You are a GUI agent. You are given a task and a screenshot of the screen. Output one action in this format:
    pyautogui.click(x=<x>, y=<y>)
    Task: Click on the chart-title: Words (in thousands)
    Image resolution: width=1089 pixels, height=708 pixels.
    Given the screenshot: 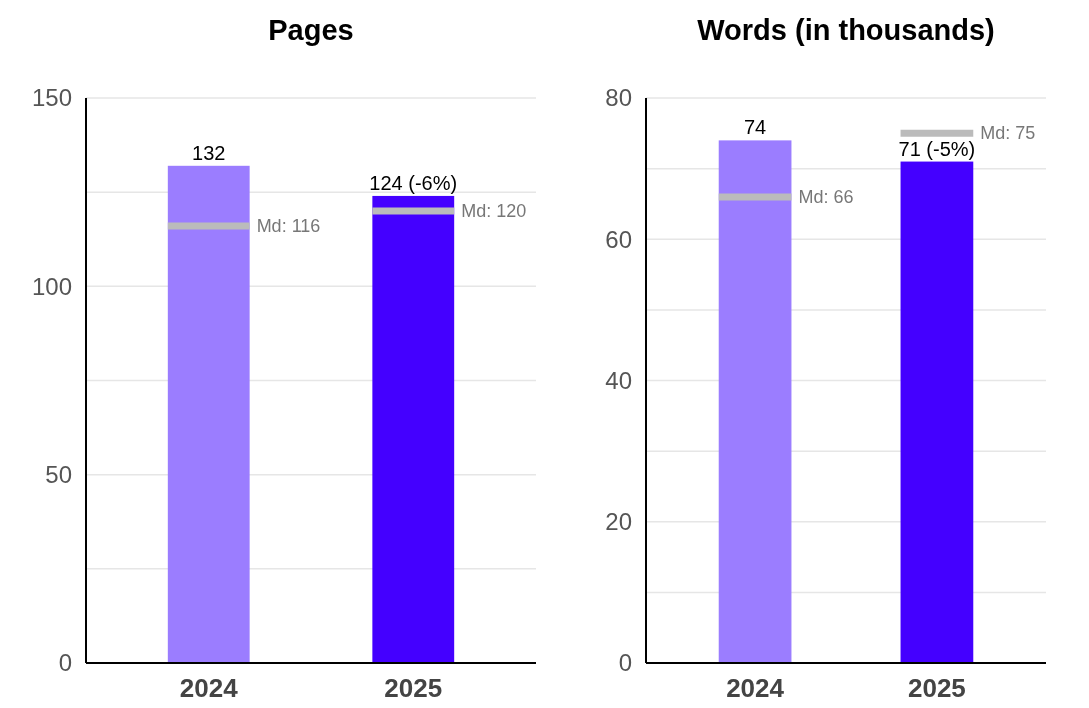 What is the action you would take?
    pyautogui.click(x=846, y=30)
    